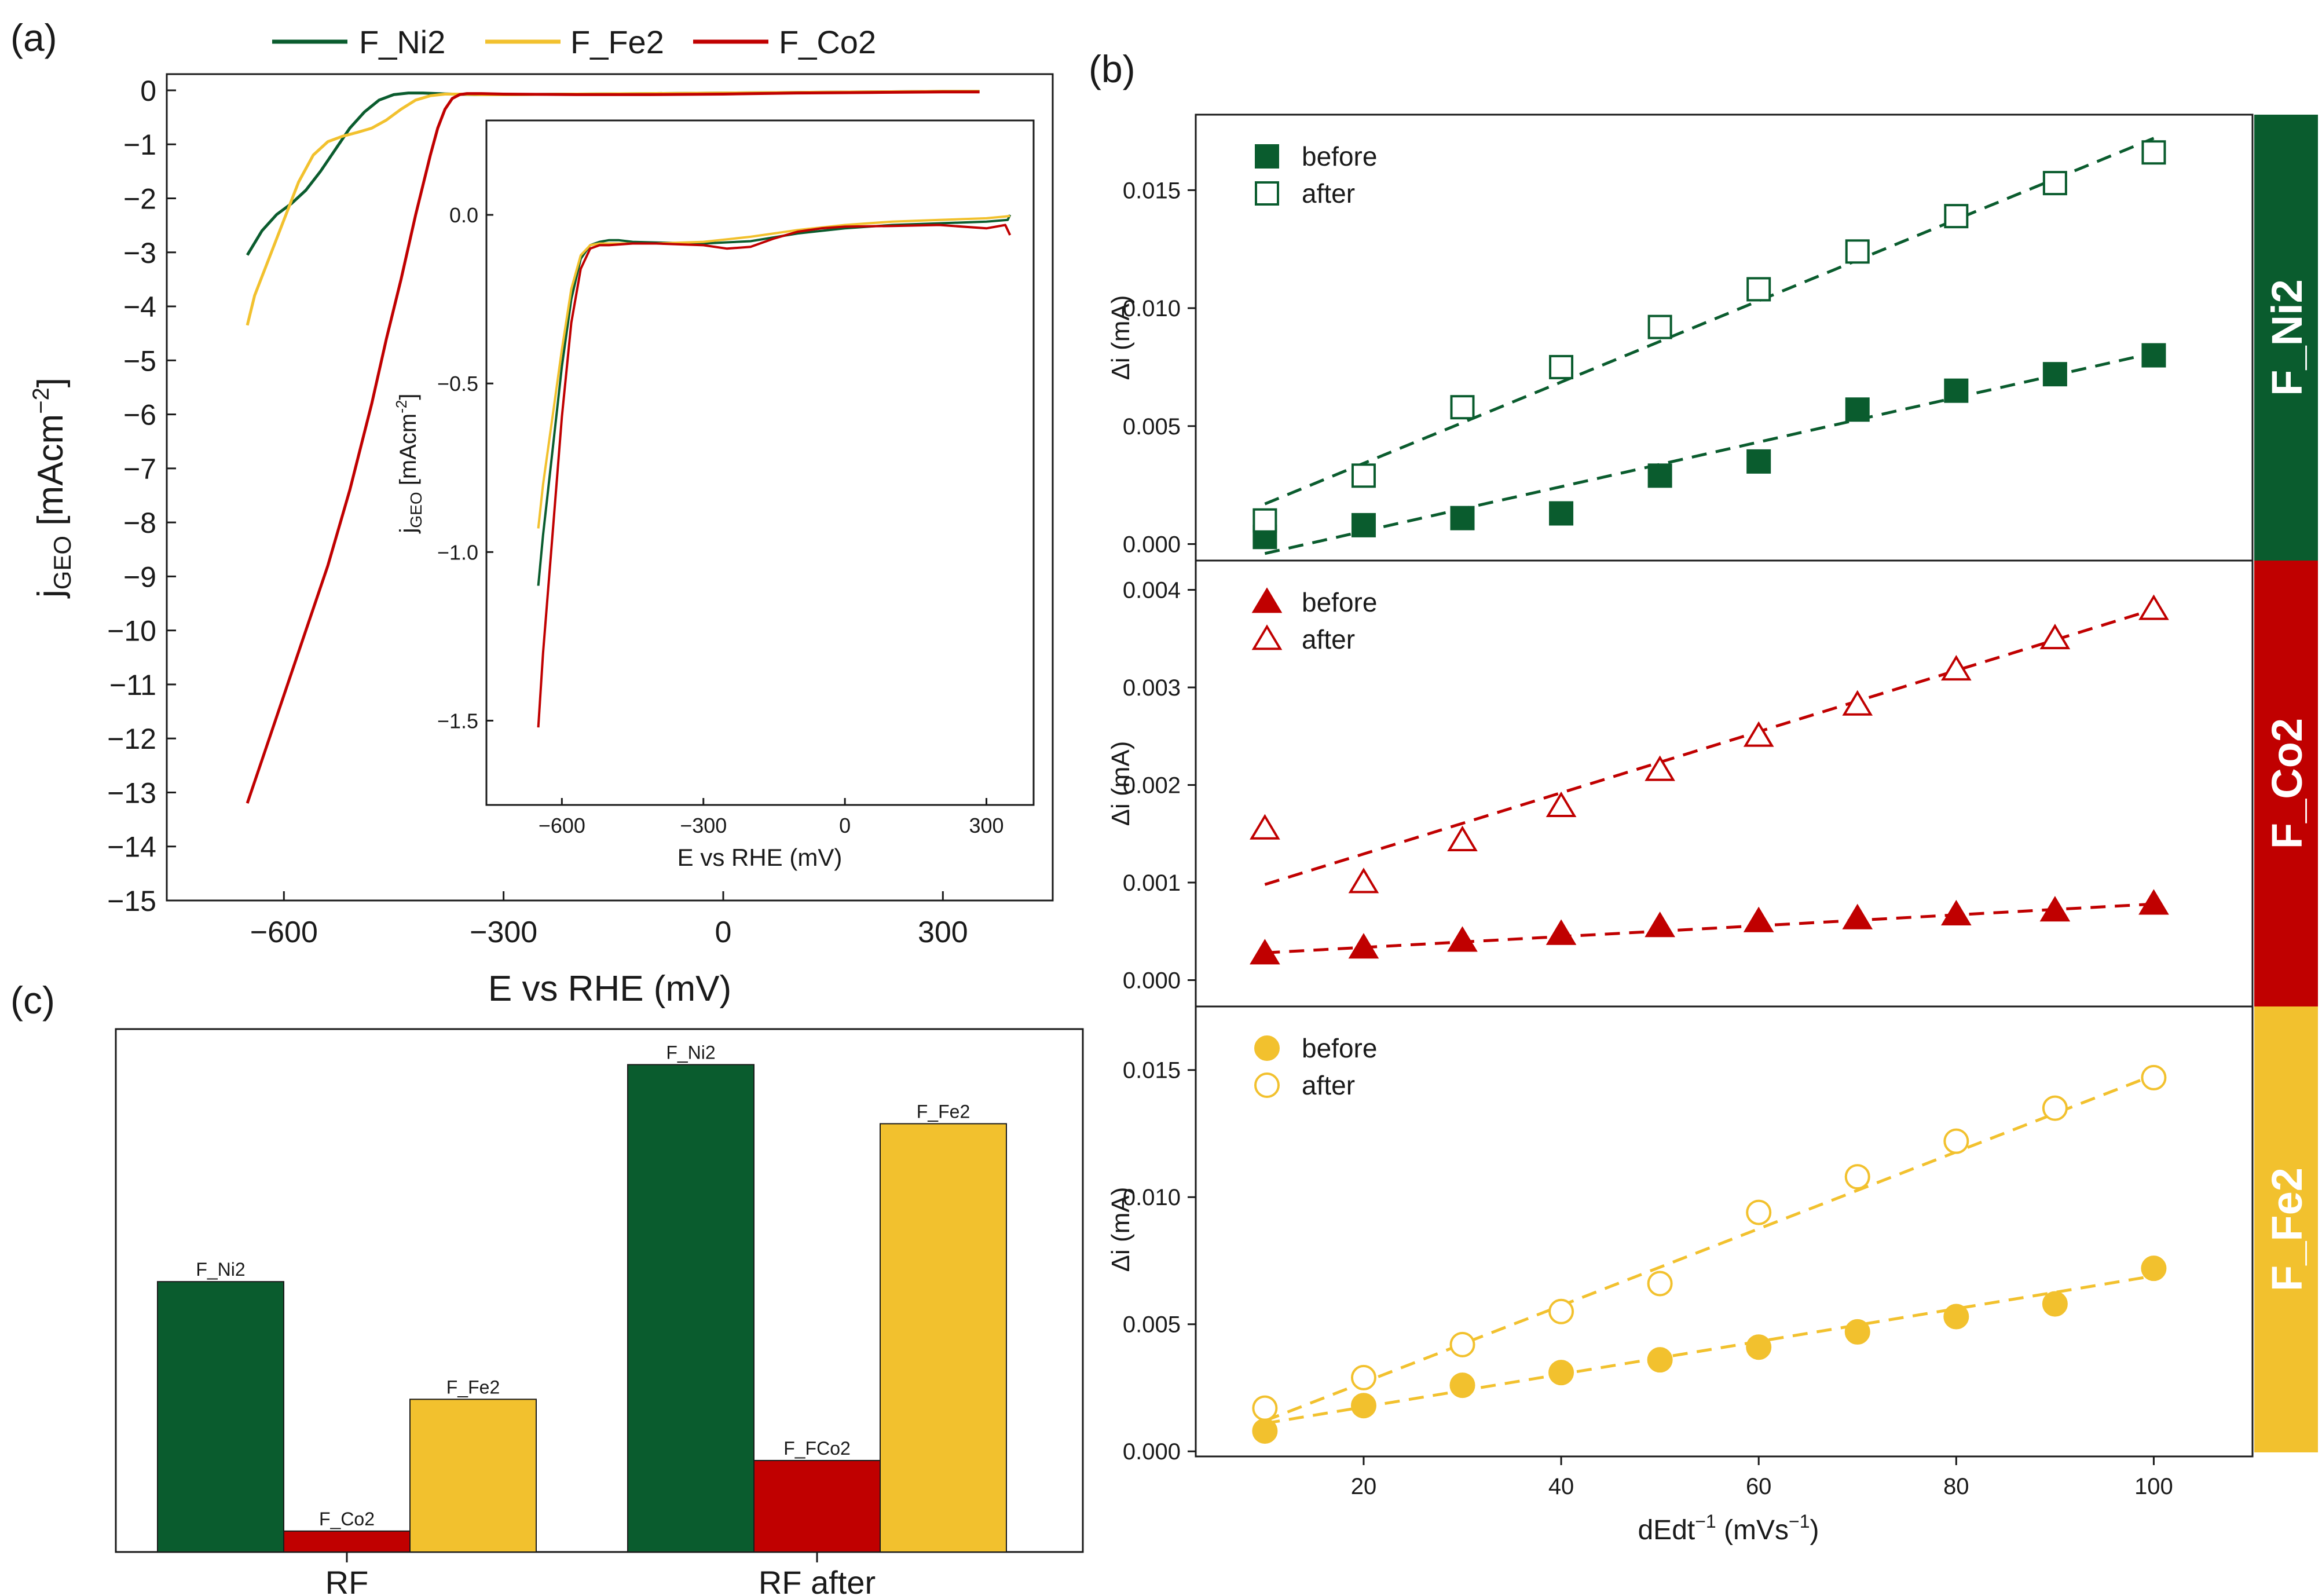 Image resolution: width=2322 pixels, height=1596 pixels. I want to click on legend-label-F_Ni2: F_Ni2, so click(402, 42).